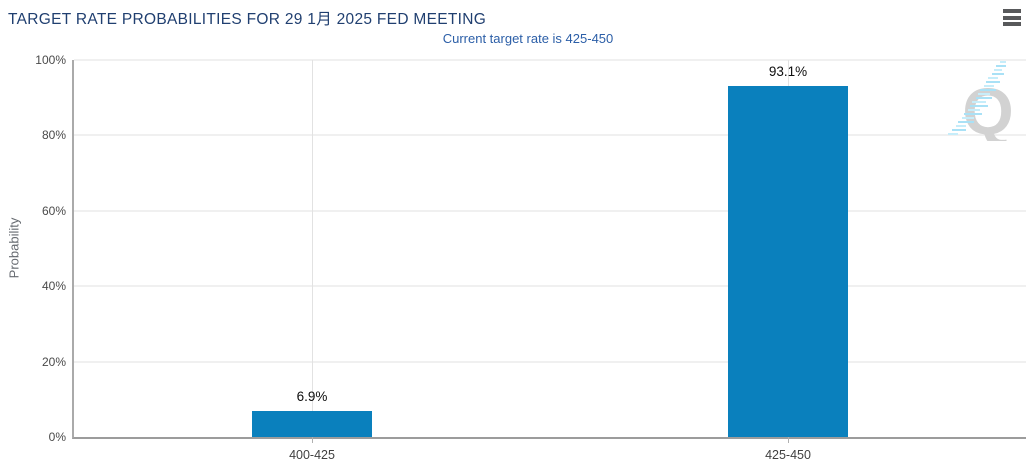  What do you see at coordinates (53, 135) in the screenshot?
I see `y-tick-label: 80%` at bounding box center [53, 135].